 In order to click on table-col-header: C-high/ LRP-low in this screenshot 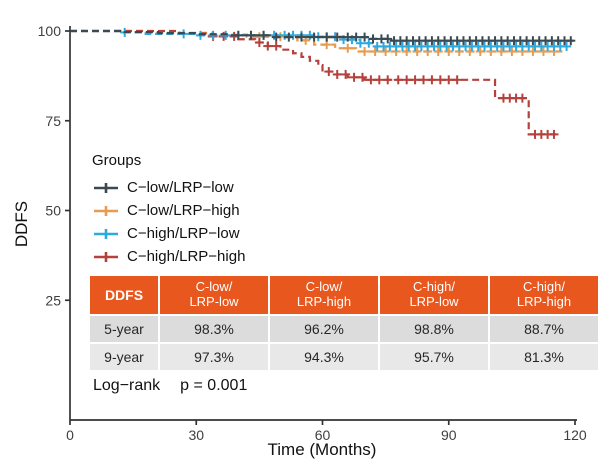, I will do `click(434, 295)`.